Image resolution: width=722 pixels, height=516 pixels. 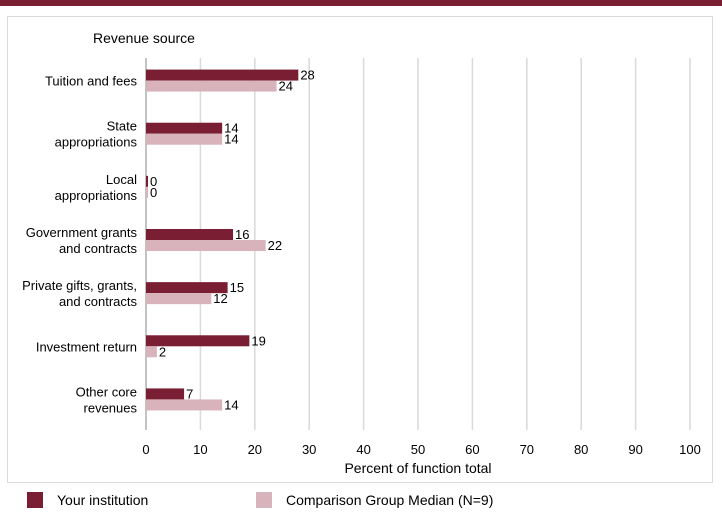 I want to click on category-label: State appropriations, so click(x=96, y=134).